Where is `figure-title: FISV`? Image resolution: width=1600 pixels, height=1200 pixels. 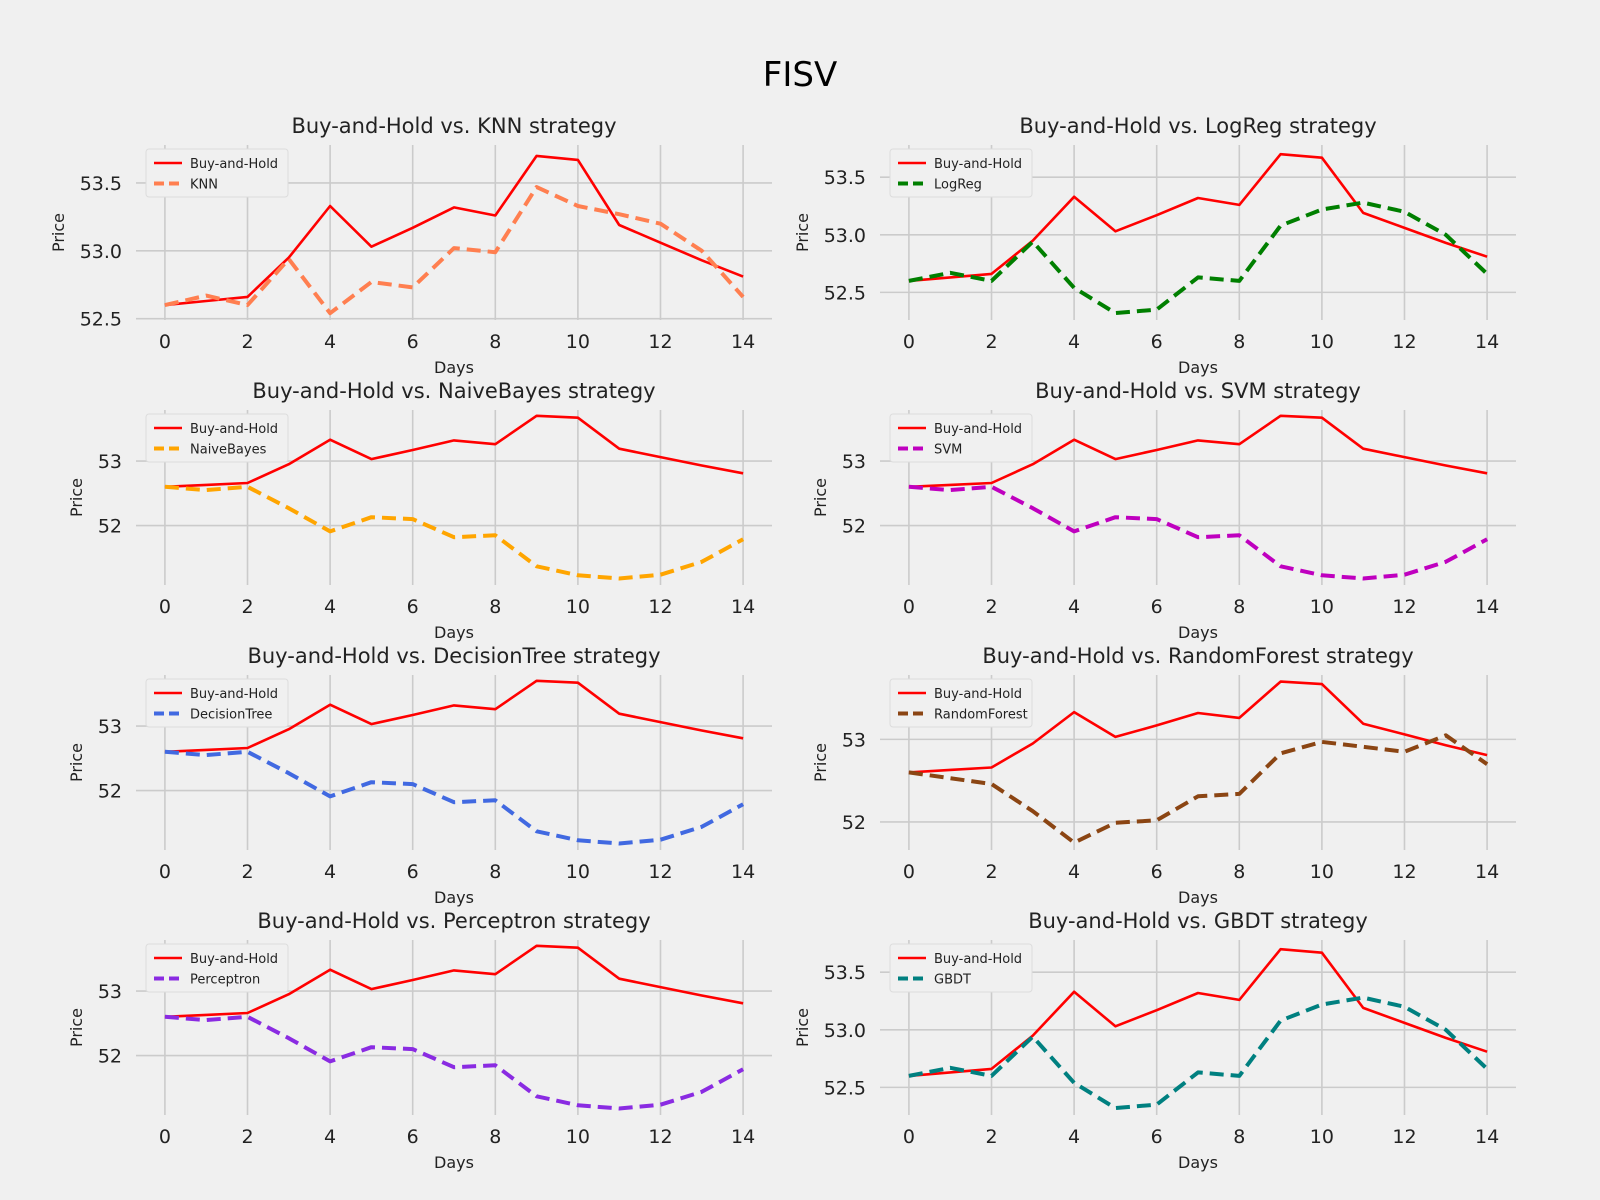 figure-title: FISV is located at coordinates (800, 75).